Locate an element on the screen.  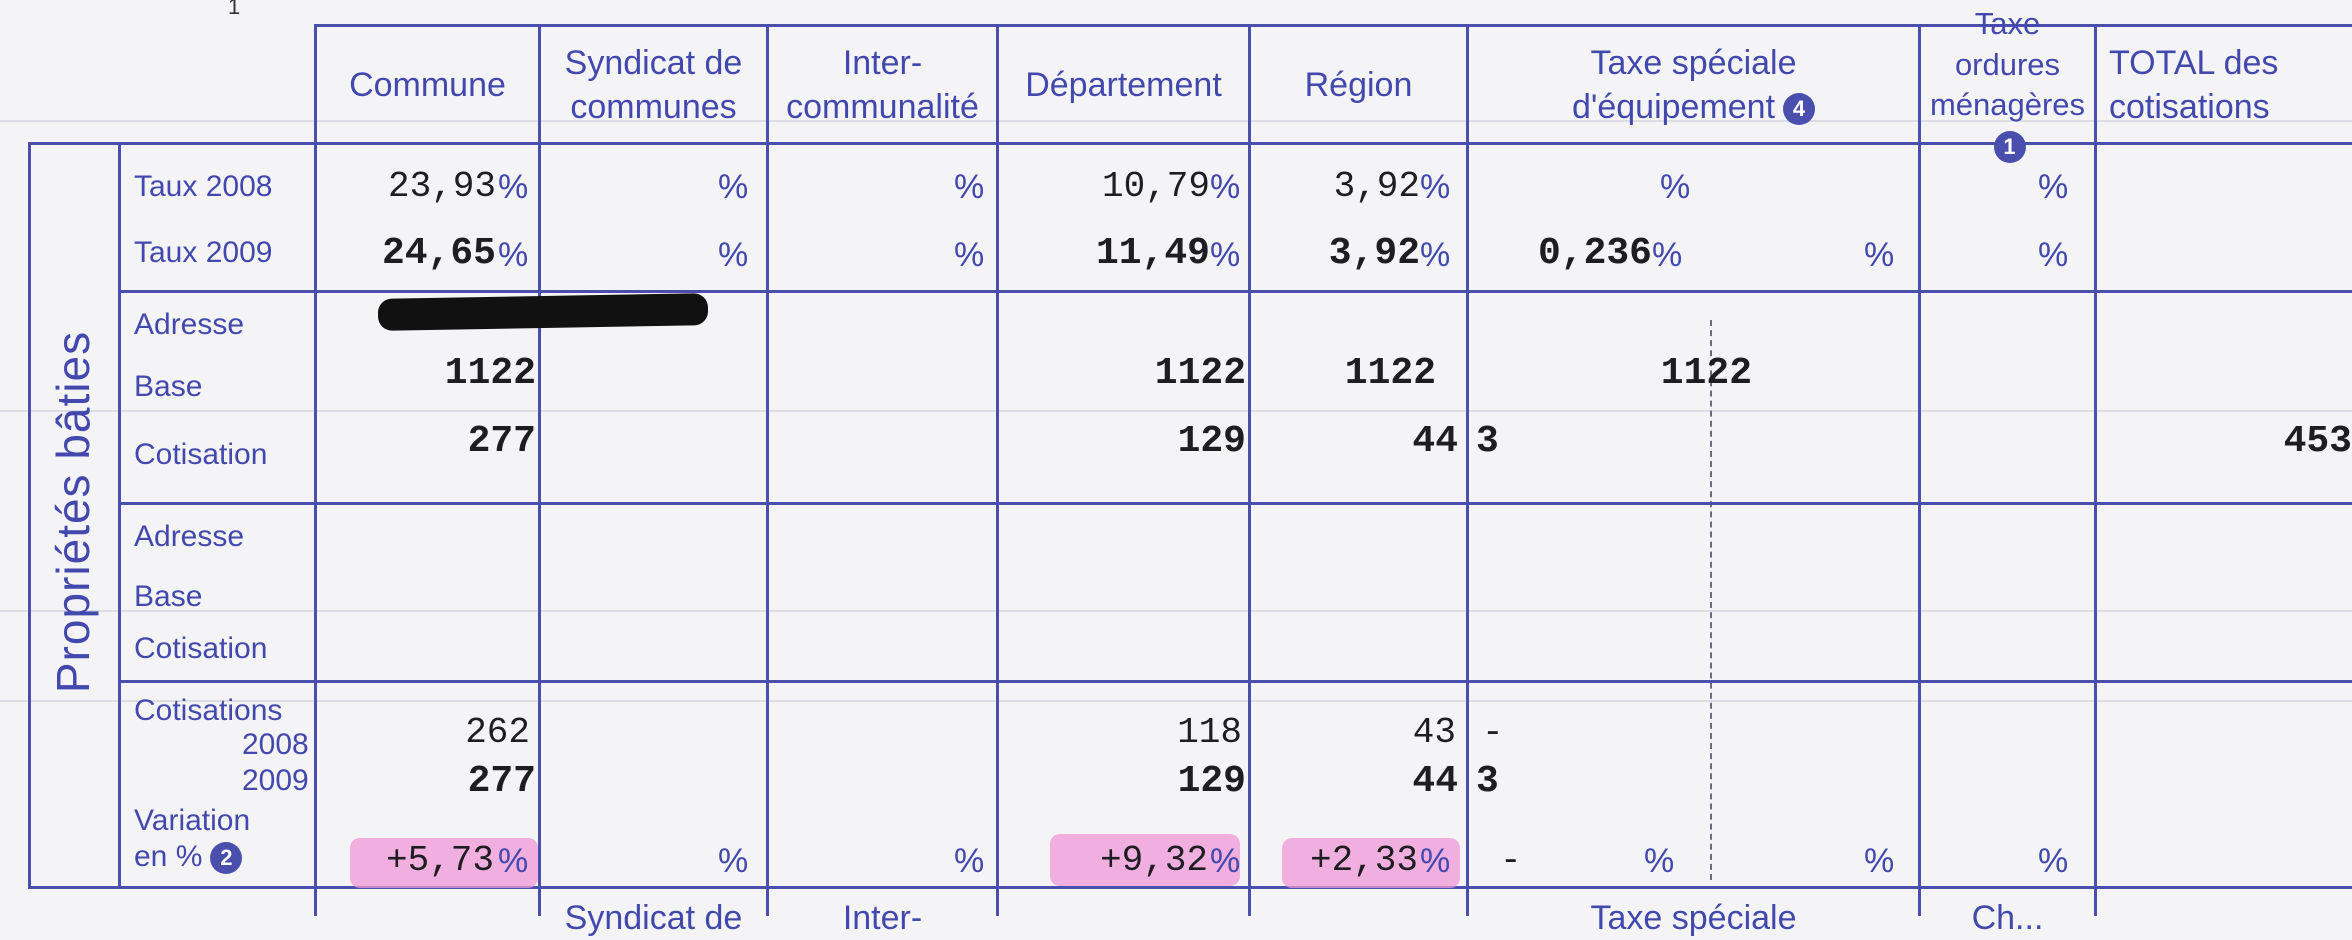
header-ordures: Taxe ordures ménagères 1 is located at coordinates (2007, 85).